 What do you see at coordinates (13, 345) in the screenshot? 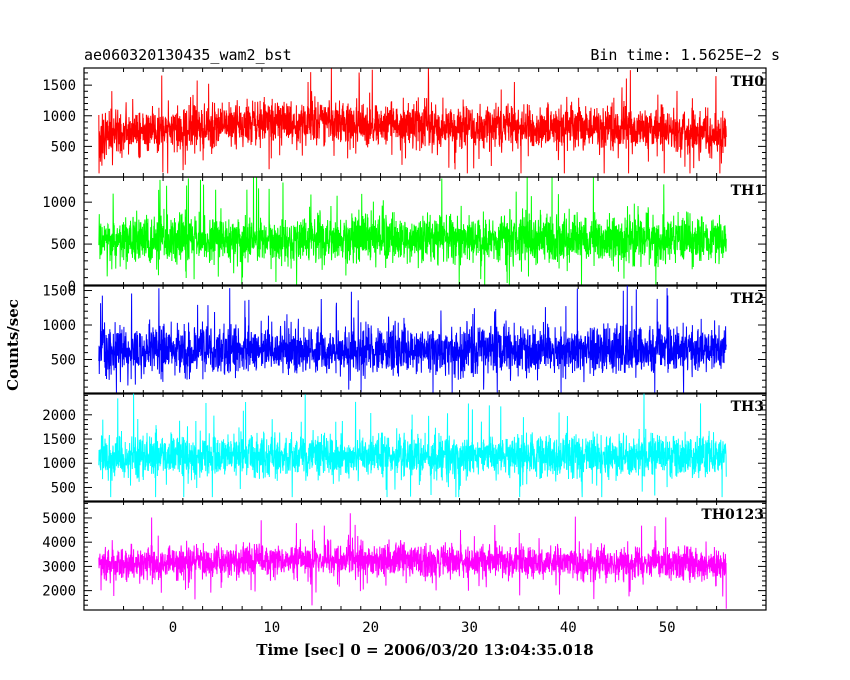
I see `y-axis-label: Counts/sec` at bounding box center [13, 345].